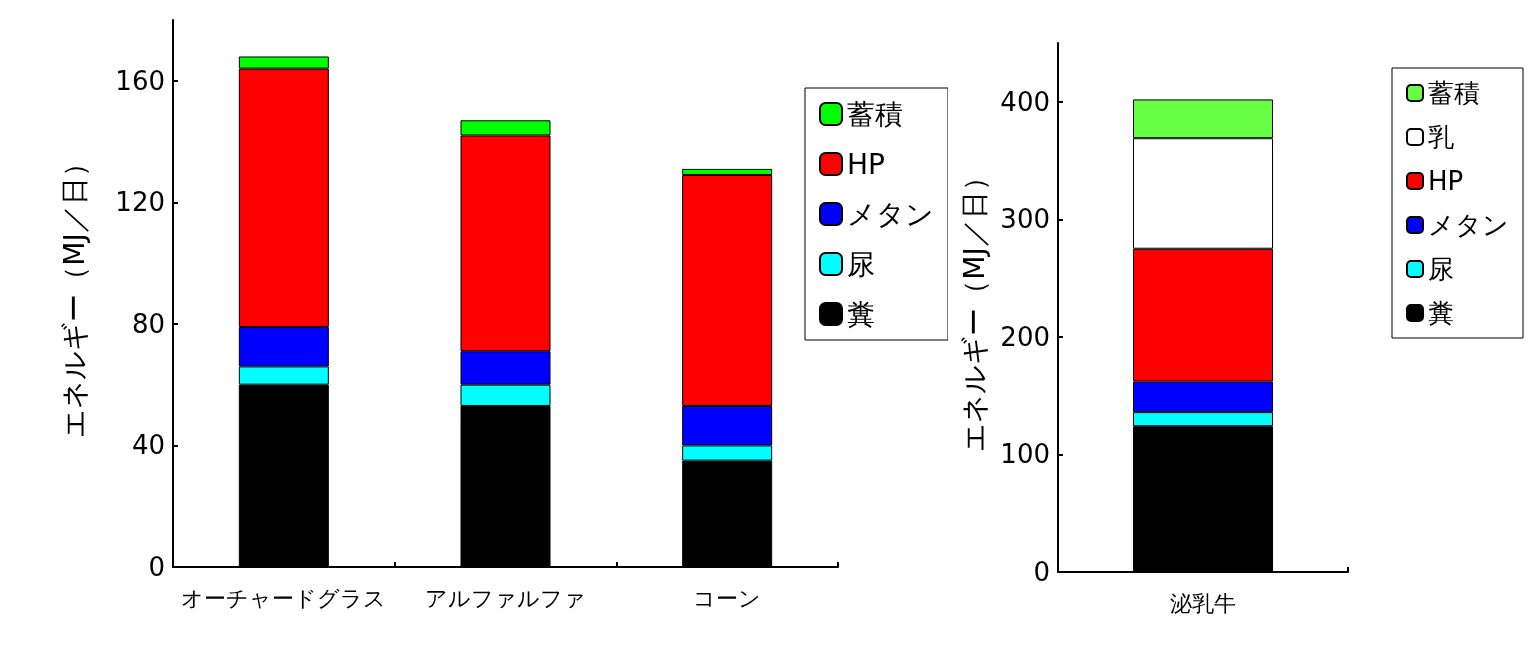 This screenshot has width=1537, height=646. Describe the element at coordinates (1025, 101) in the screenshot. I see `y-tick-label: 400` at that location.